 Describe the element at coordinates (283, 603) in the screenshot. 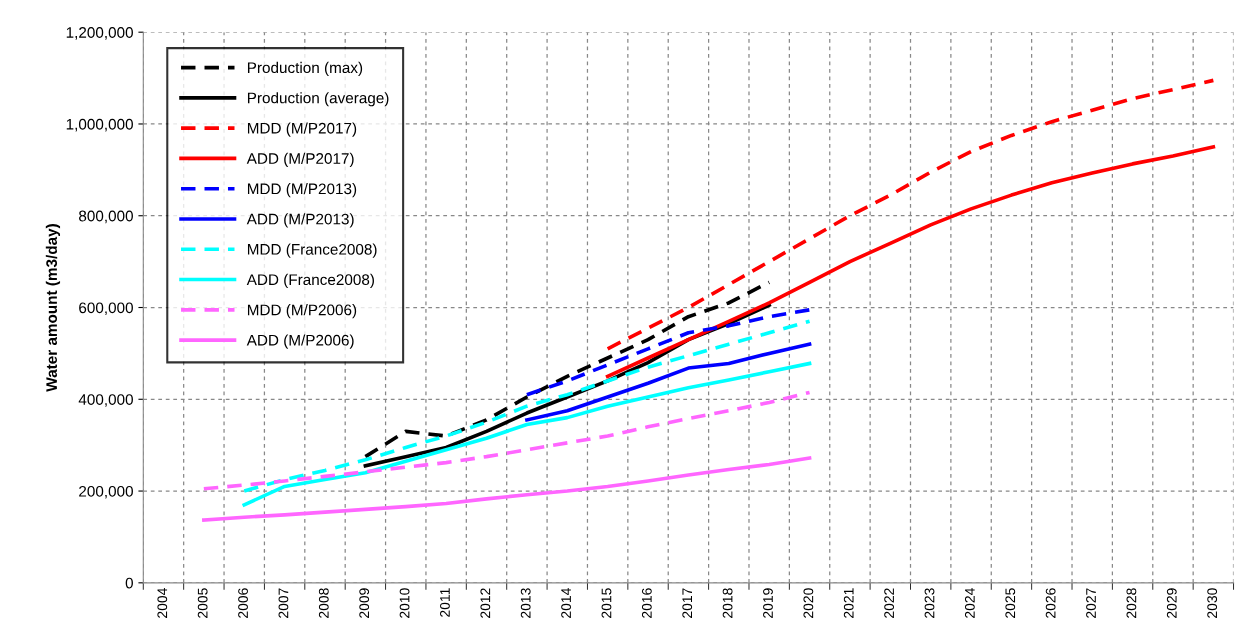

I see `x-tick-label: 2007` at that location.